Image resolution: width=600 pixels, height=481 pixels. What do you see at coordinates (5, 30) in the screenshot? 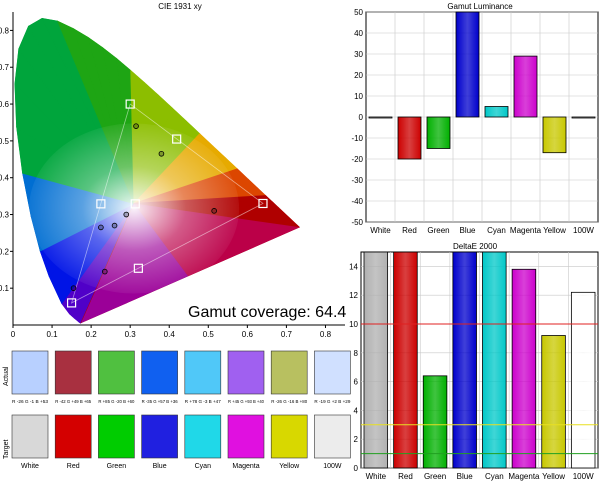
I see `cie-y-tick-label: 0.8` at bounding box center [5, 30].